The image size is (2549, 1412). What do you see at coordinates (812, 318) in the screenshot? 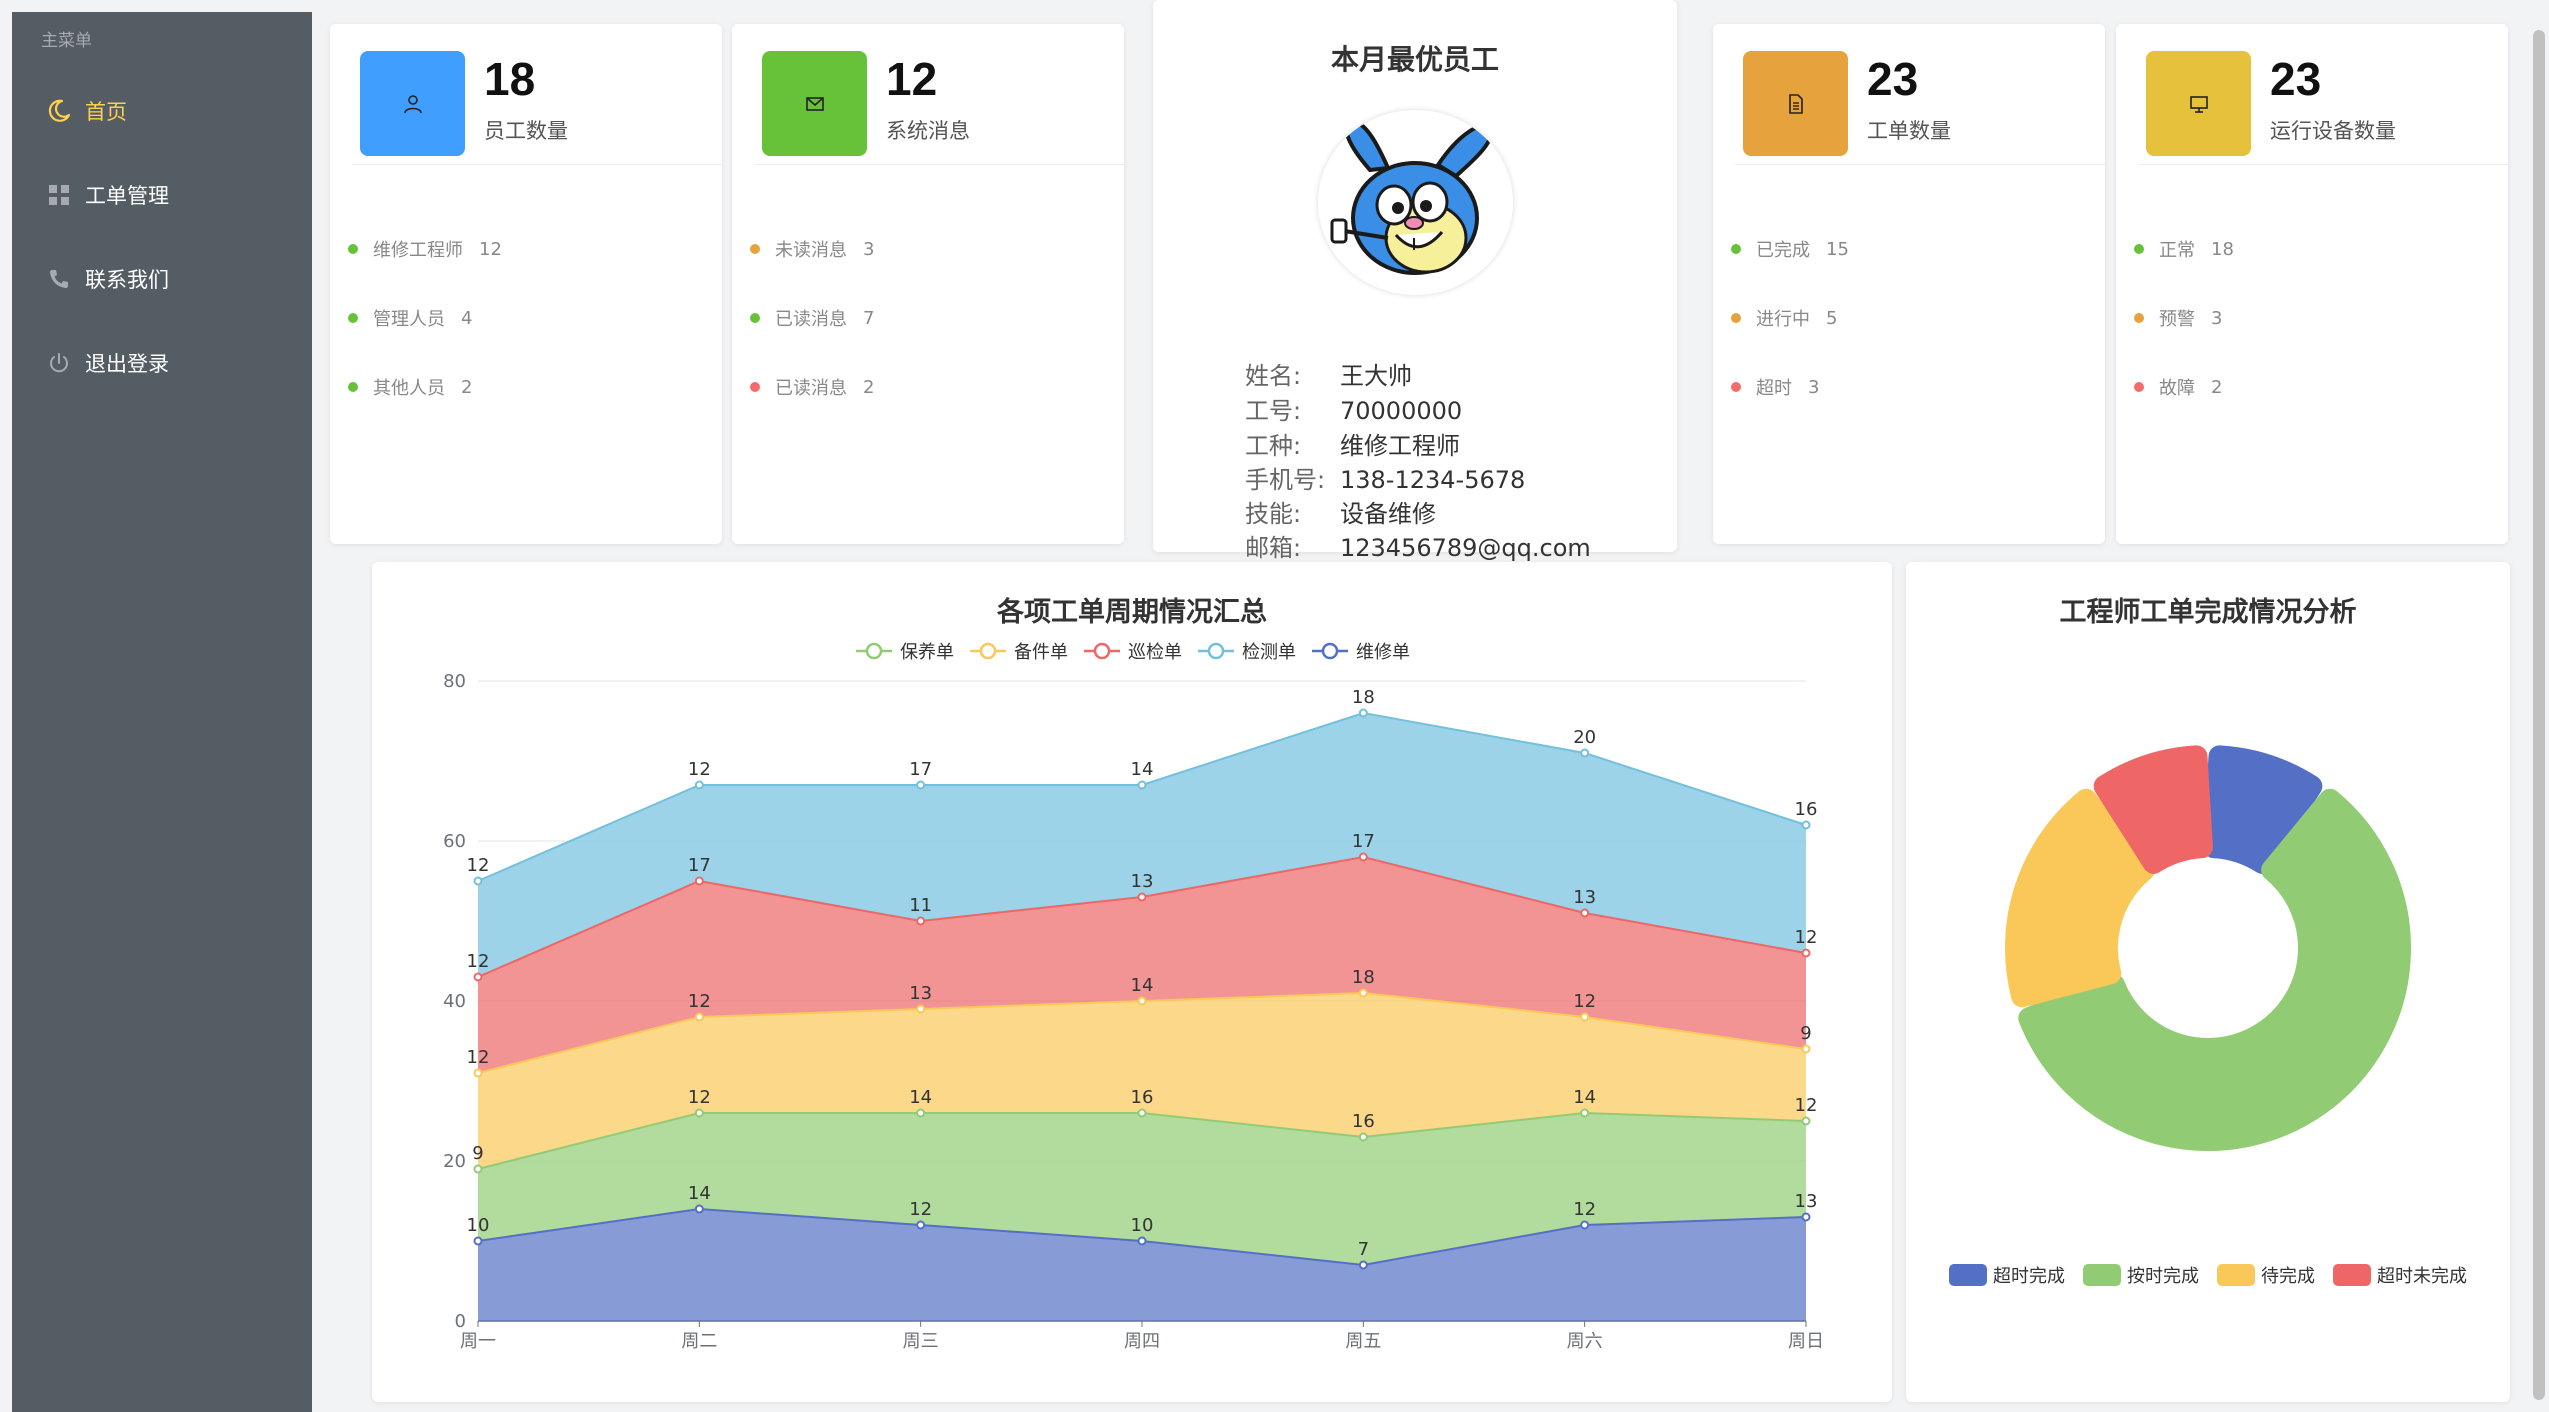
I see `list-item: 已读消息 7` at bounding box center [812, 318].